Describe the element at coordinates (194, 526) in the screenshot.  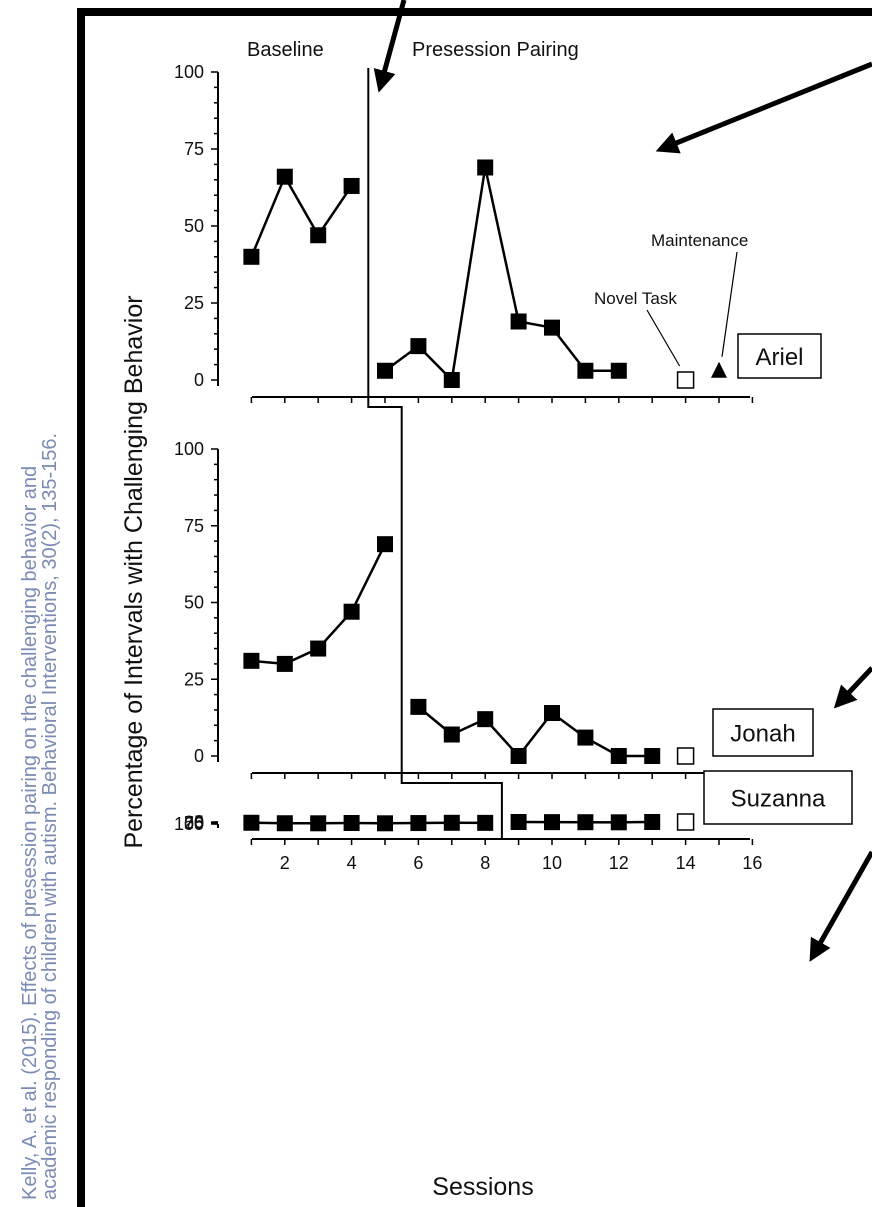
I see `jonah-y-tick-label: 75` at that location.